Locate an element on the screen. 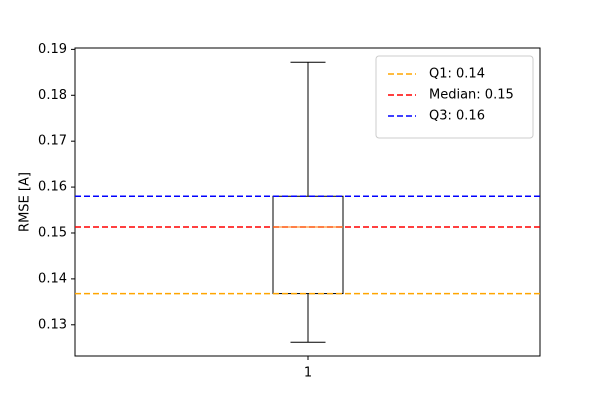 This screenshot has height=400, width=600. legend-box is located at coordinates (454, 97).